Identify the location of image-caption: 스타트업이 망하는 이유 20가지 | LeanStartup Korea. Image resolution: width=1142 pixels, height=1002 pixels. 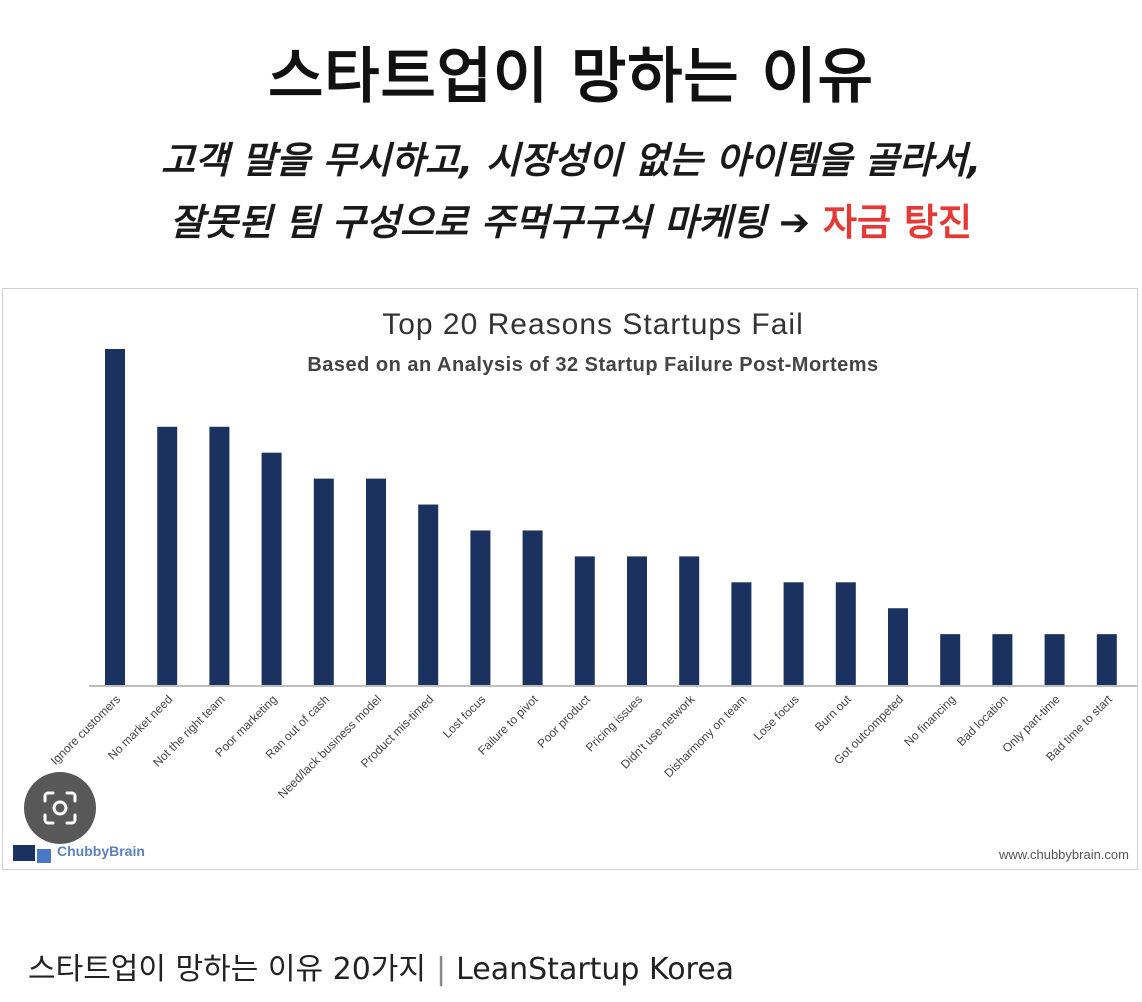
(381, 966).